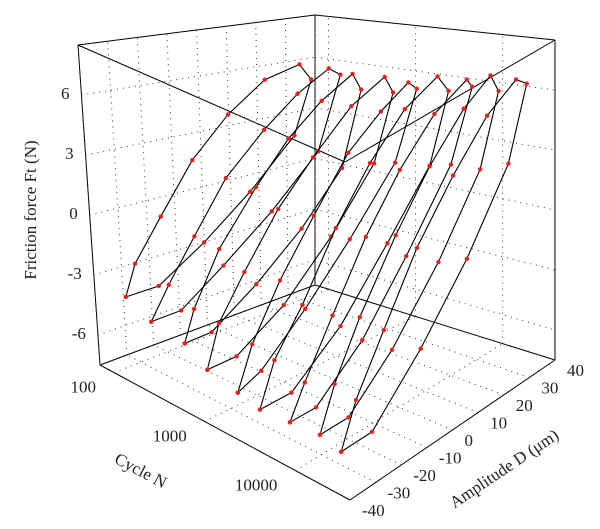 The image size is (600, 529). I want to click on z-axis-title: Friction force Ft (N), so click(30, 209).